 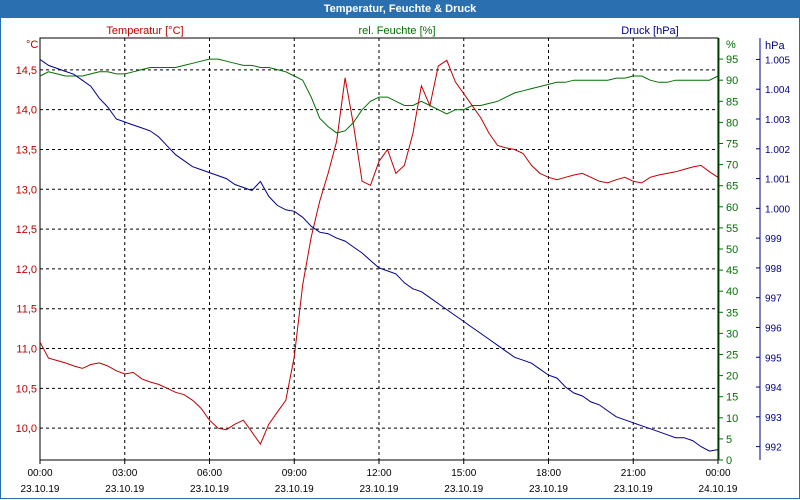 What do you see at coordinates (777, 60) in the screenshot?
I see `pressure-tick-label: 1.005` at bounding box center [777, 60].